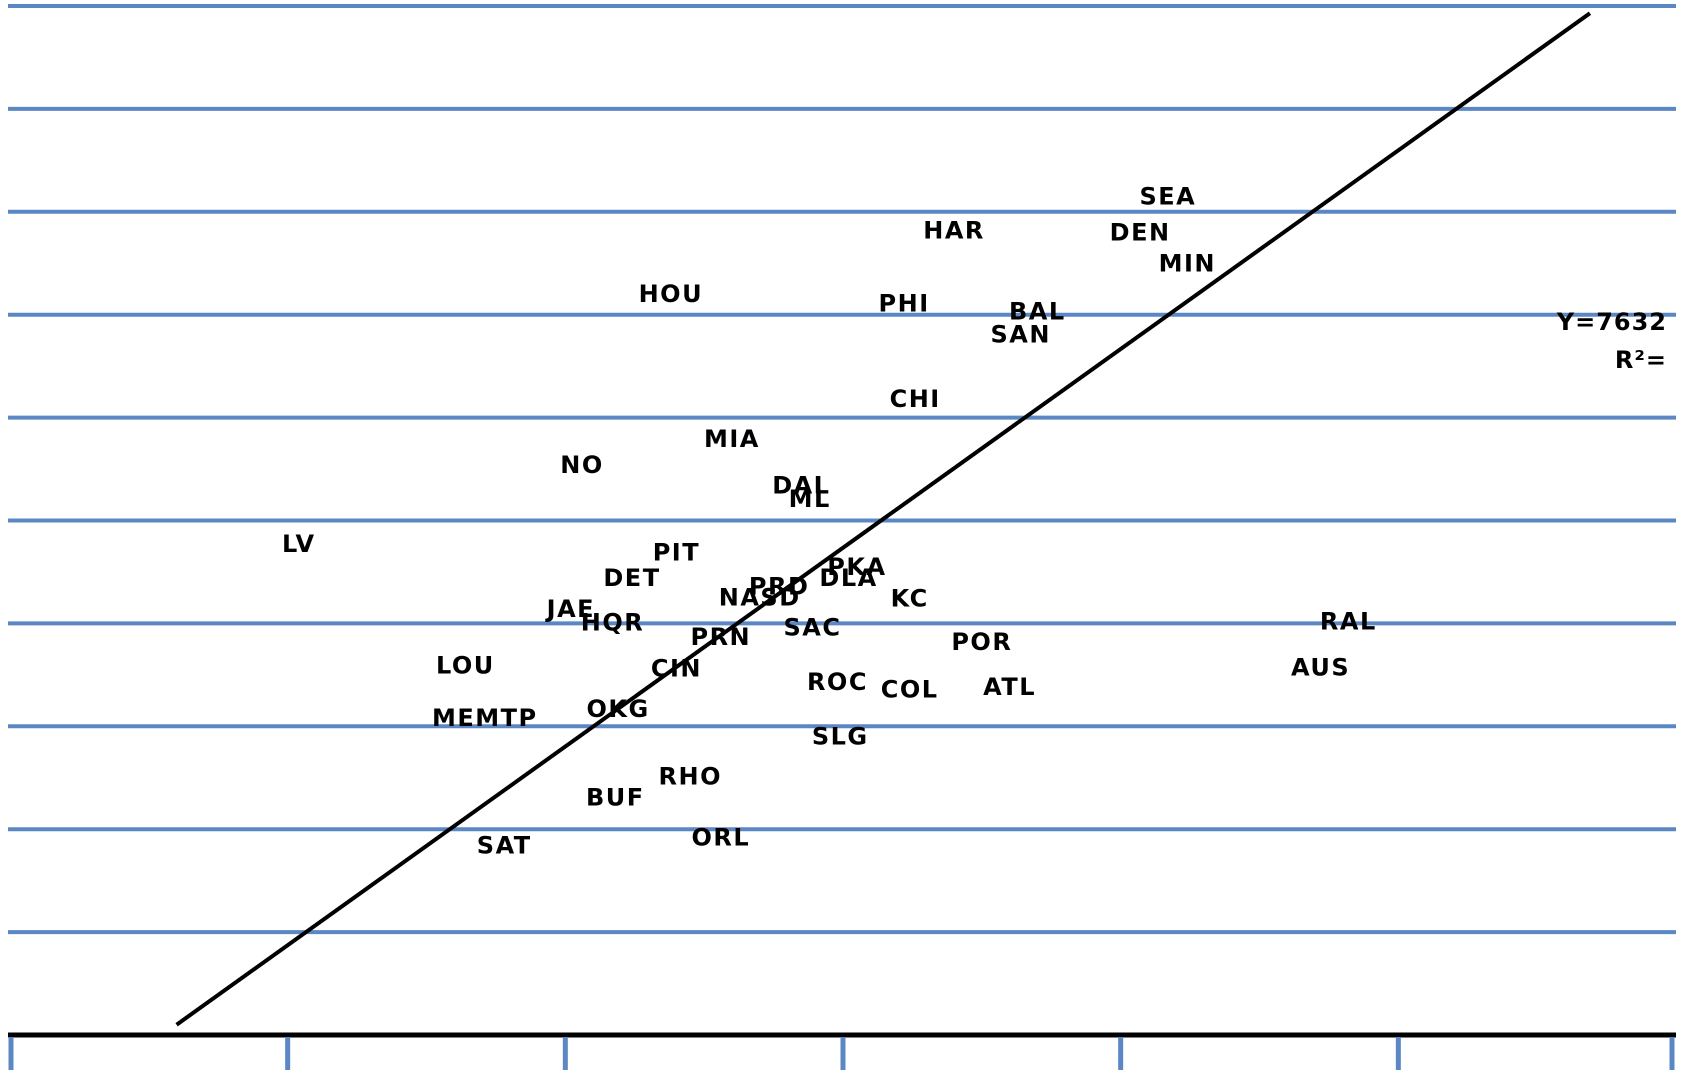 This screenshot has width=1683, height=1070. What do you see at coordinates (910, 599) in the screenshot?
I see `point-label-kc: KC` at bounding box center [910, 599].